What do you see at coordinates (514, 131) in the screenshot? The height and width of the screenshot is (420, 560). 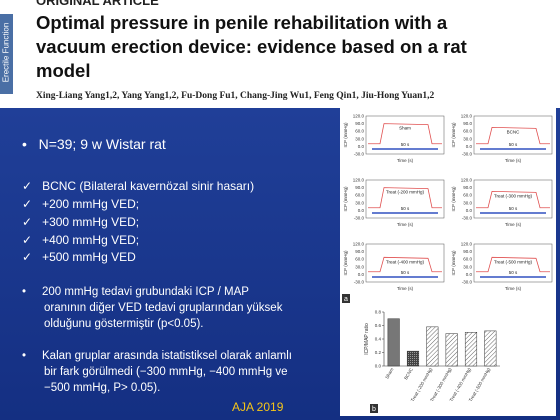 I see `panel-name: BCNC` at bounding box center [514, 131].